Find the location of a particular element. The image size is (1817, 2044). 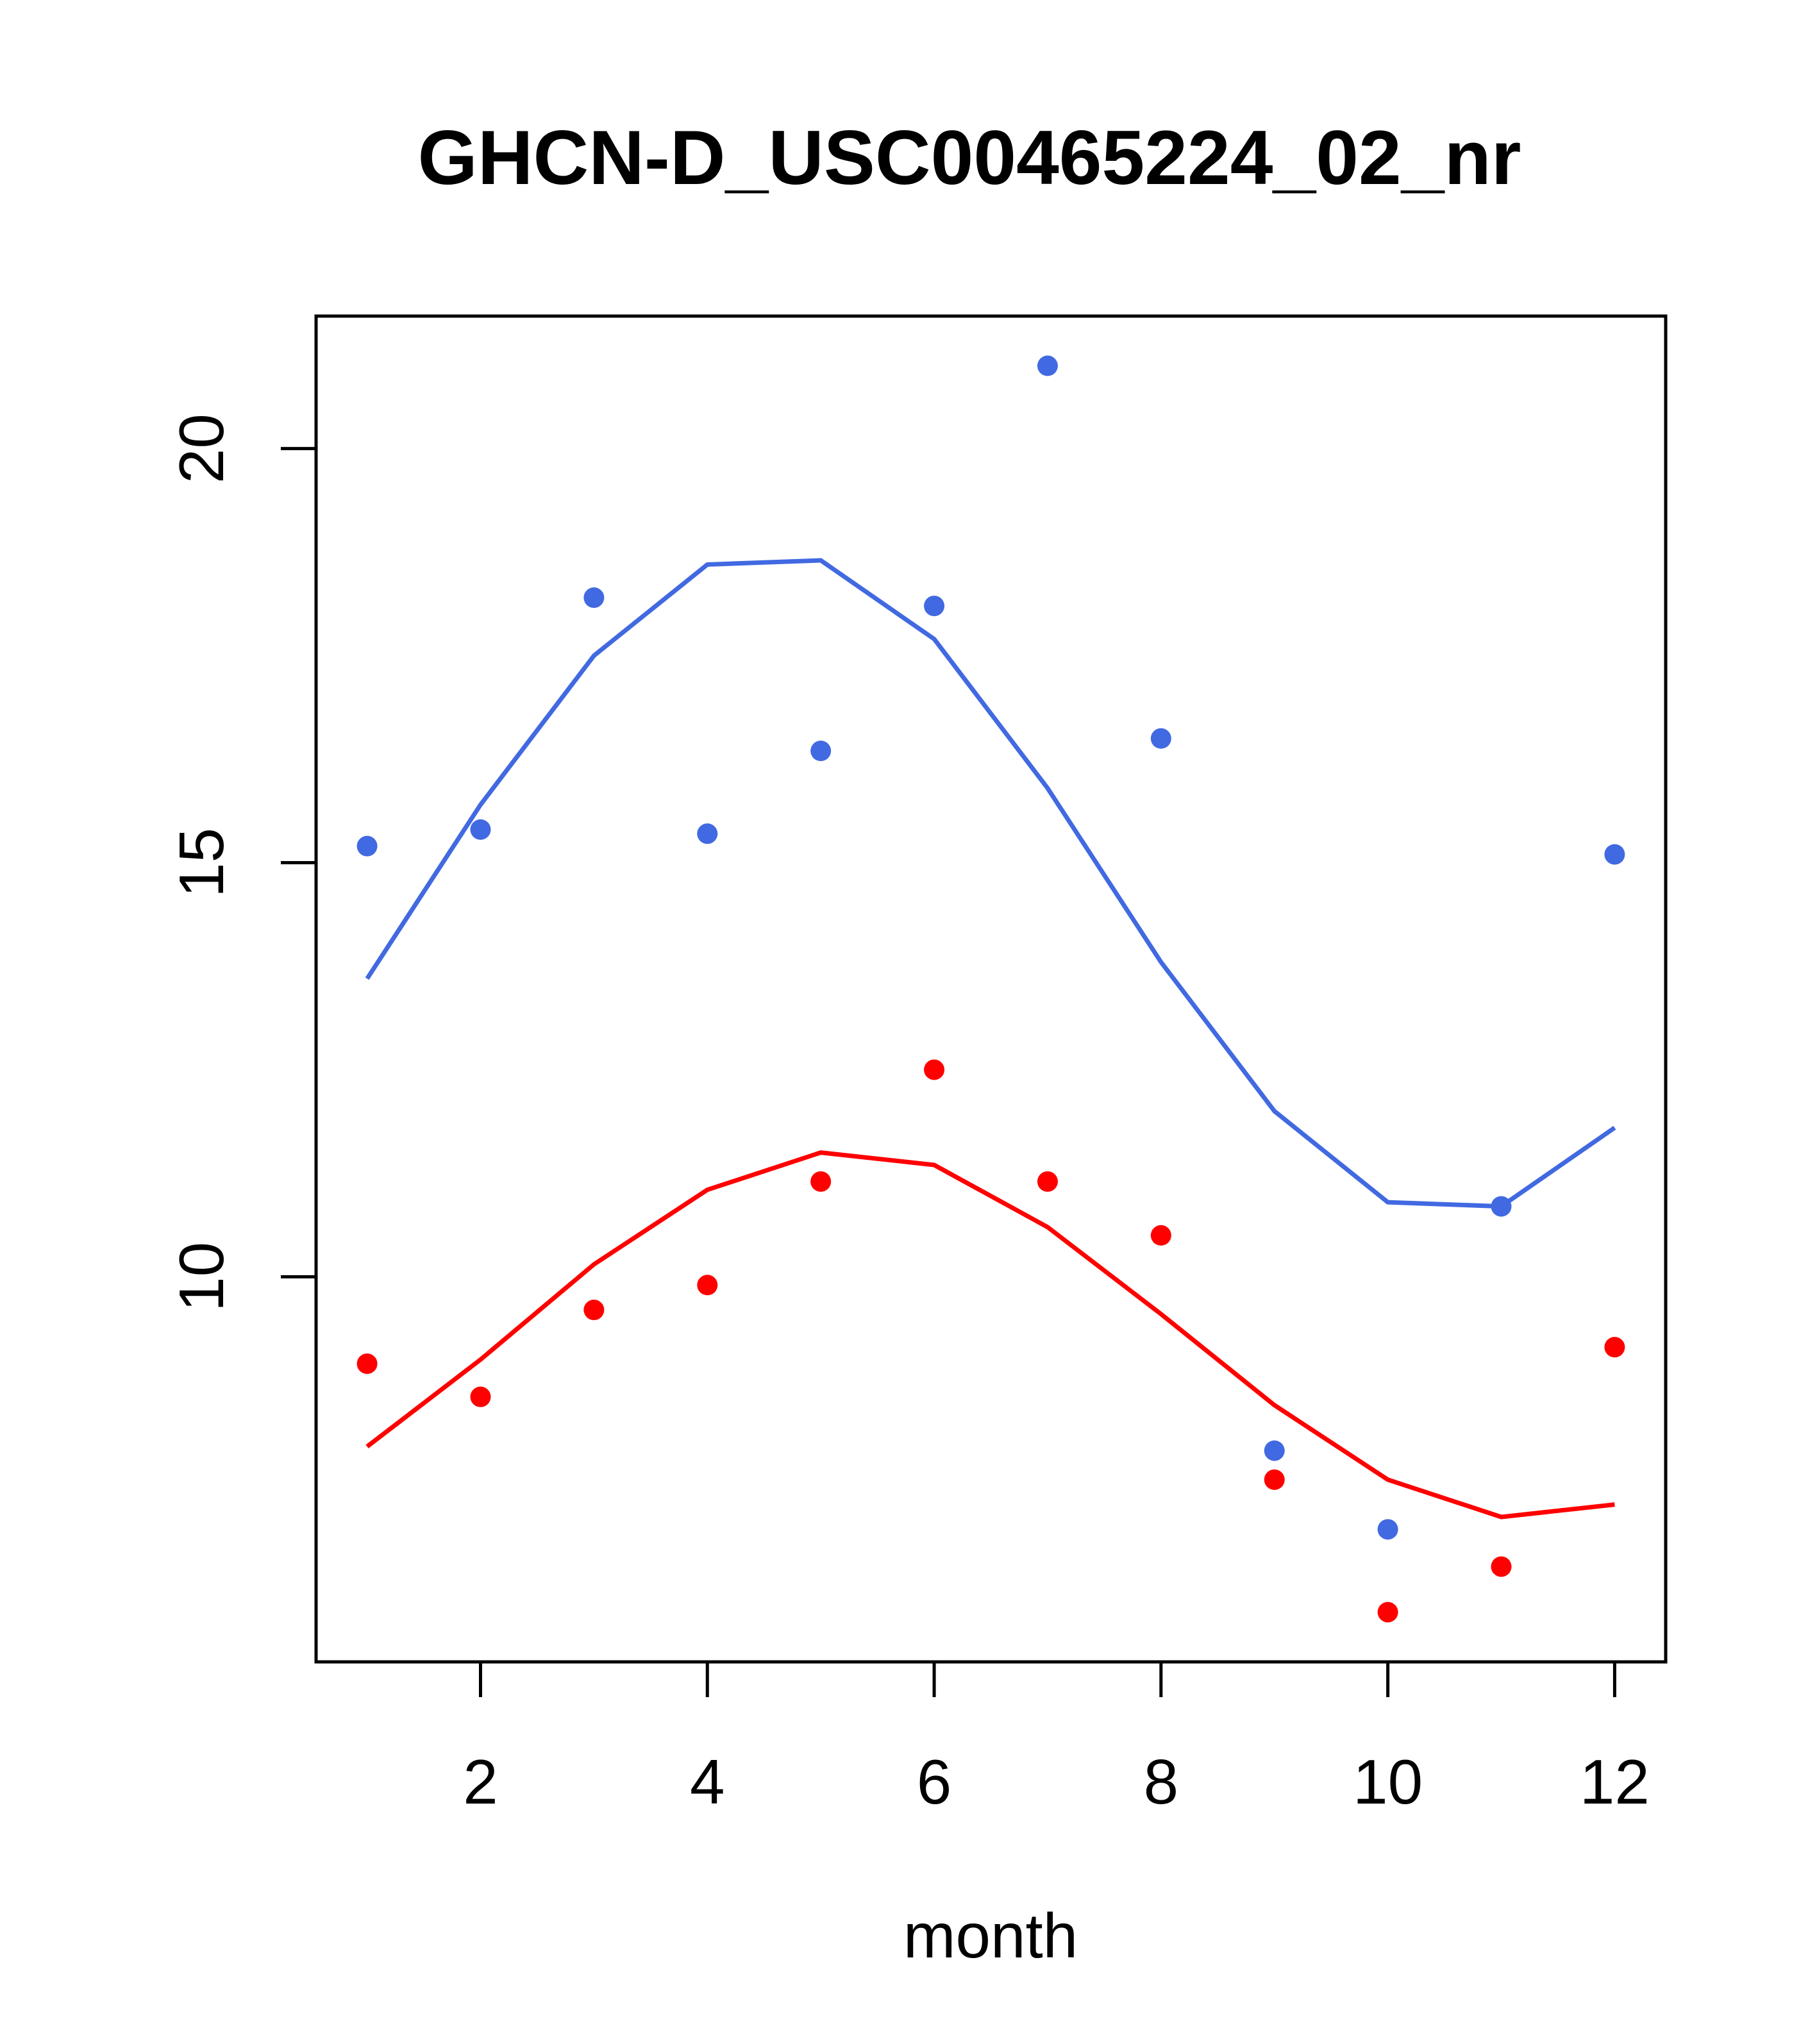

x-axis: 2 4 6 8 10 12 is located at coordinates (1057, 1740).